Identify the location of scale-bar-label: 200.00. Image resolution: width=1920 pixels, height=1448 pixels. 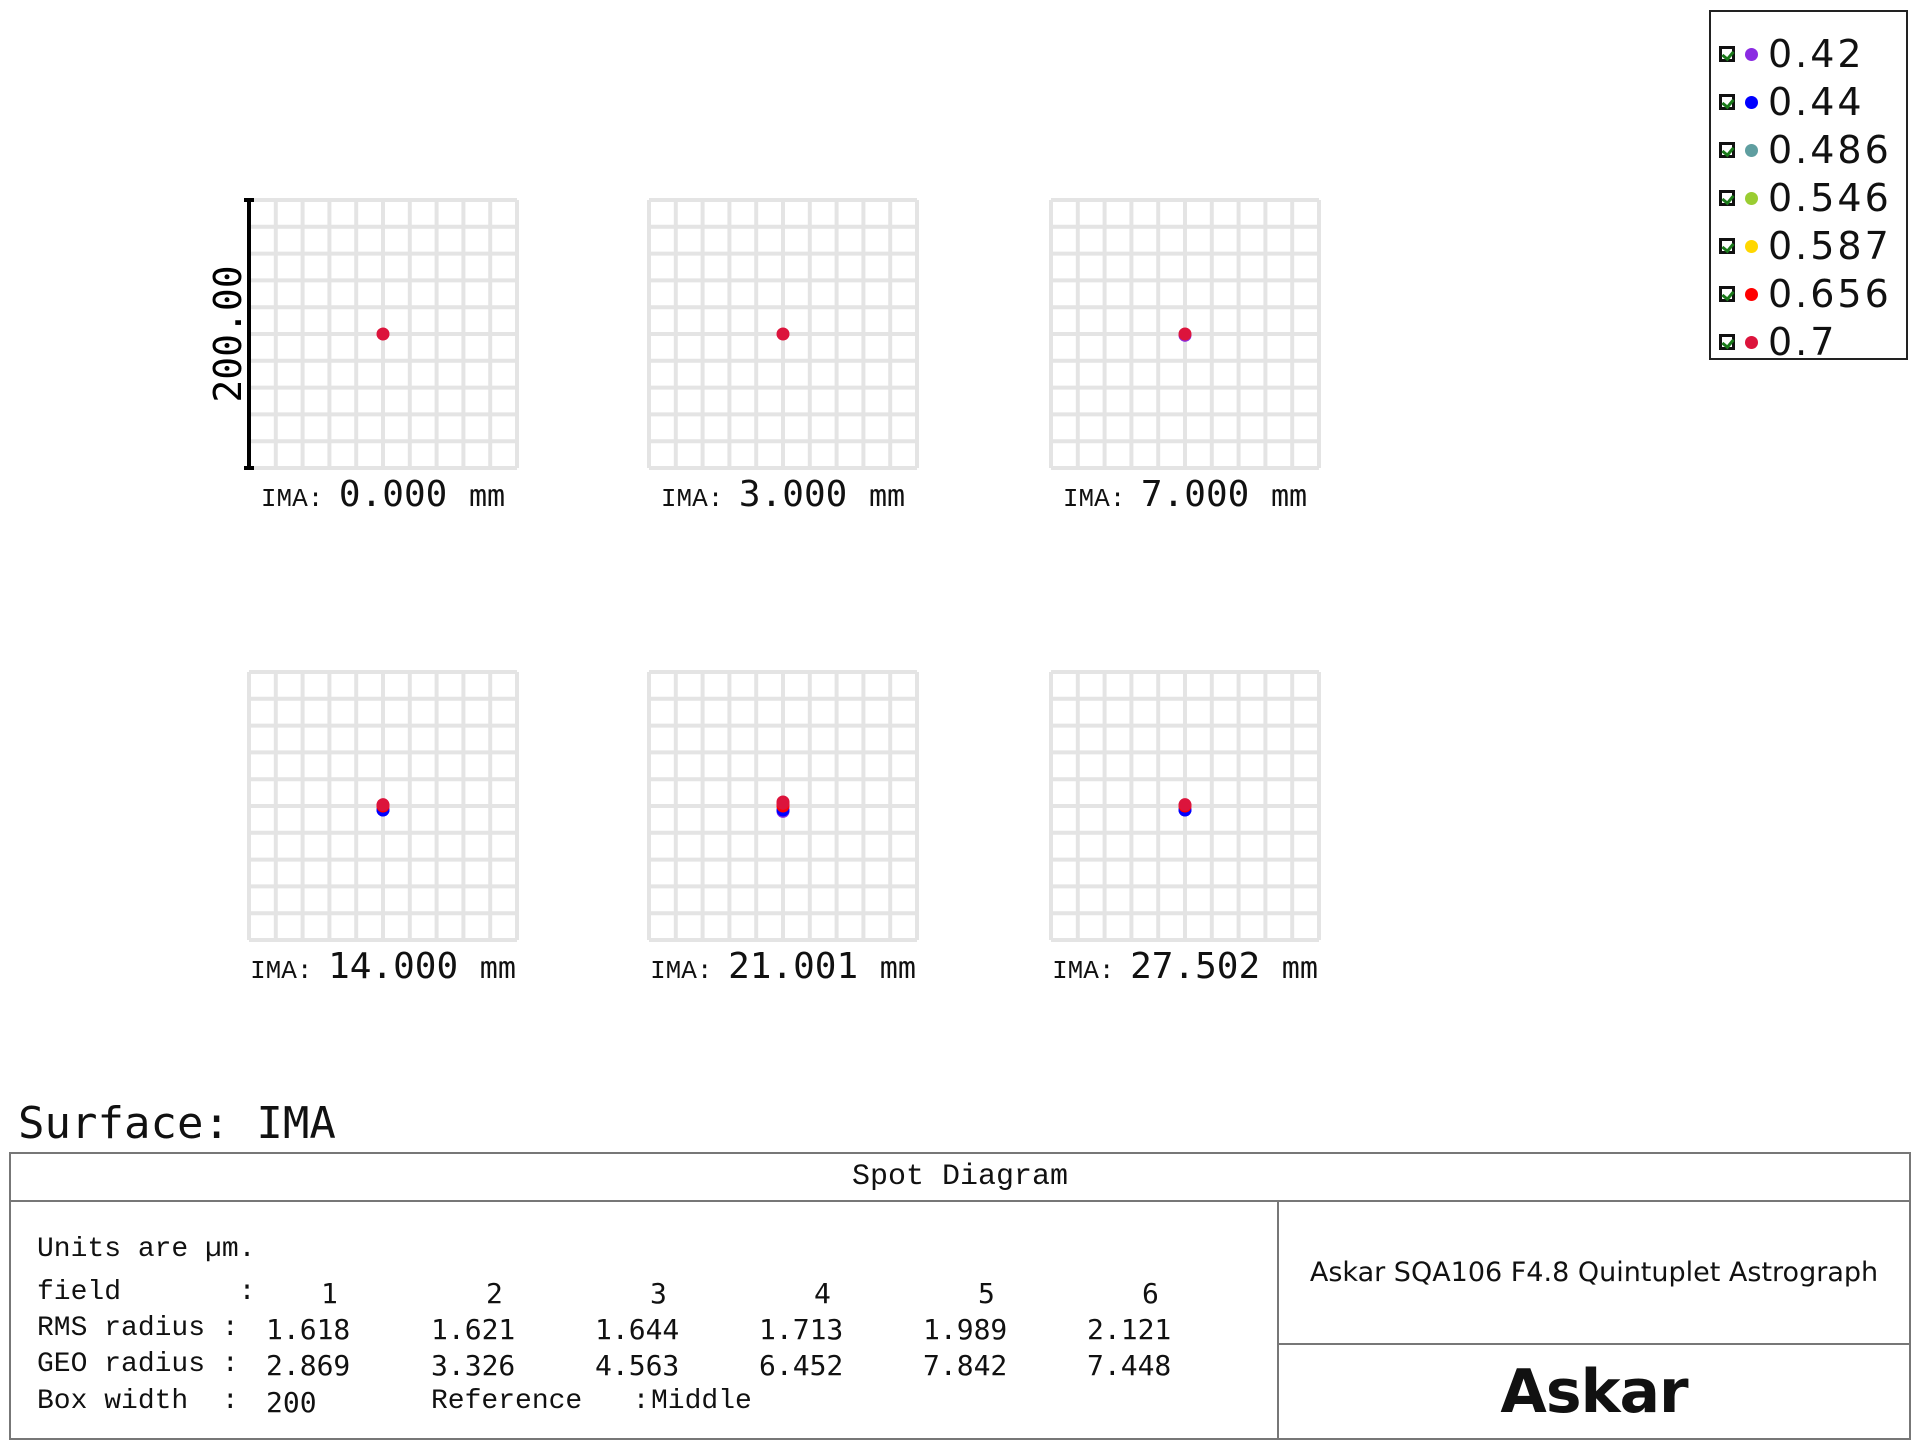
(228, 333).